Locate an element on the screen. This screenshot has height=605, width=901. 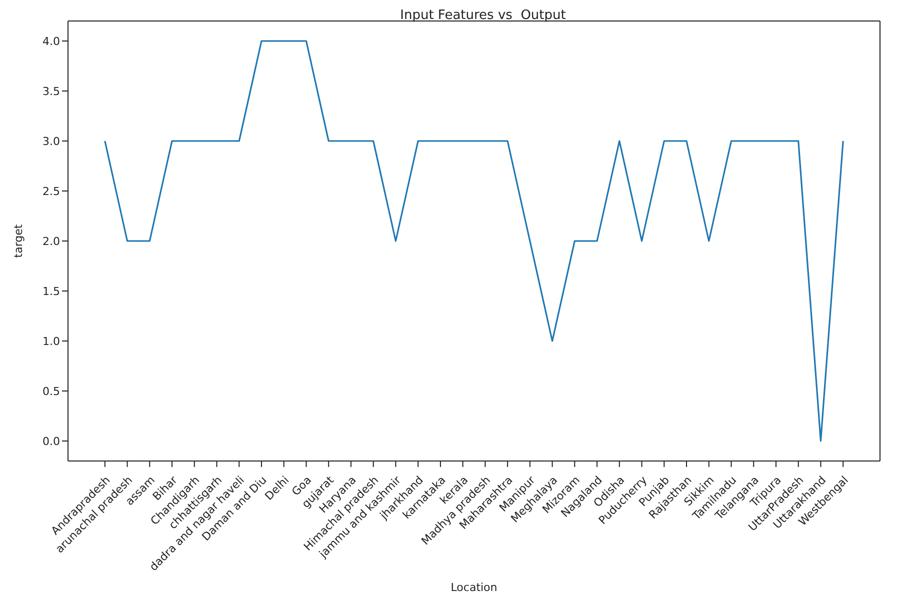
chart-title: Input Features vs Output is located at coordinates (483, 15).